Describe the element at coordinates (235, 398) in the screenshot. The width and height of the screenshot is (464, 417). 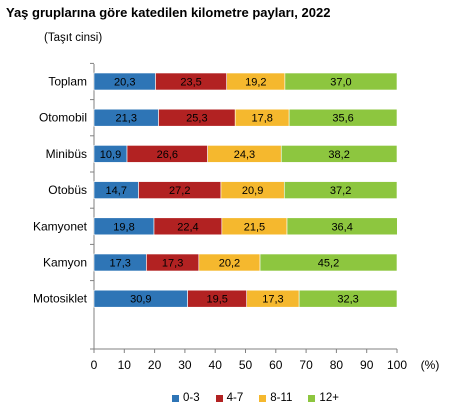
I see `legend-label: 4-7` at that location.